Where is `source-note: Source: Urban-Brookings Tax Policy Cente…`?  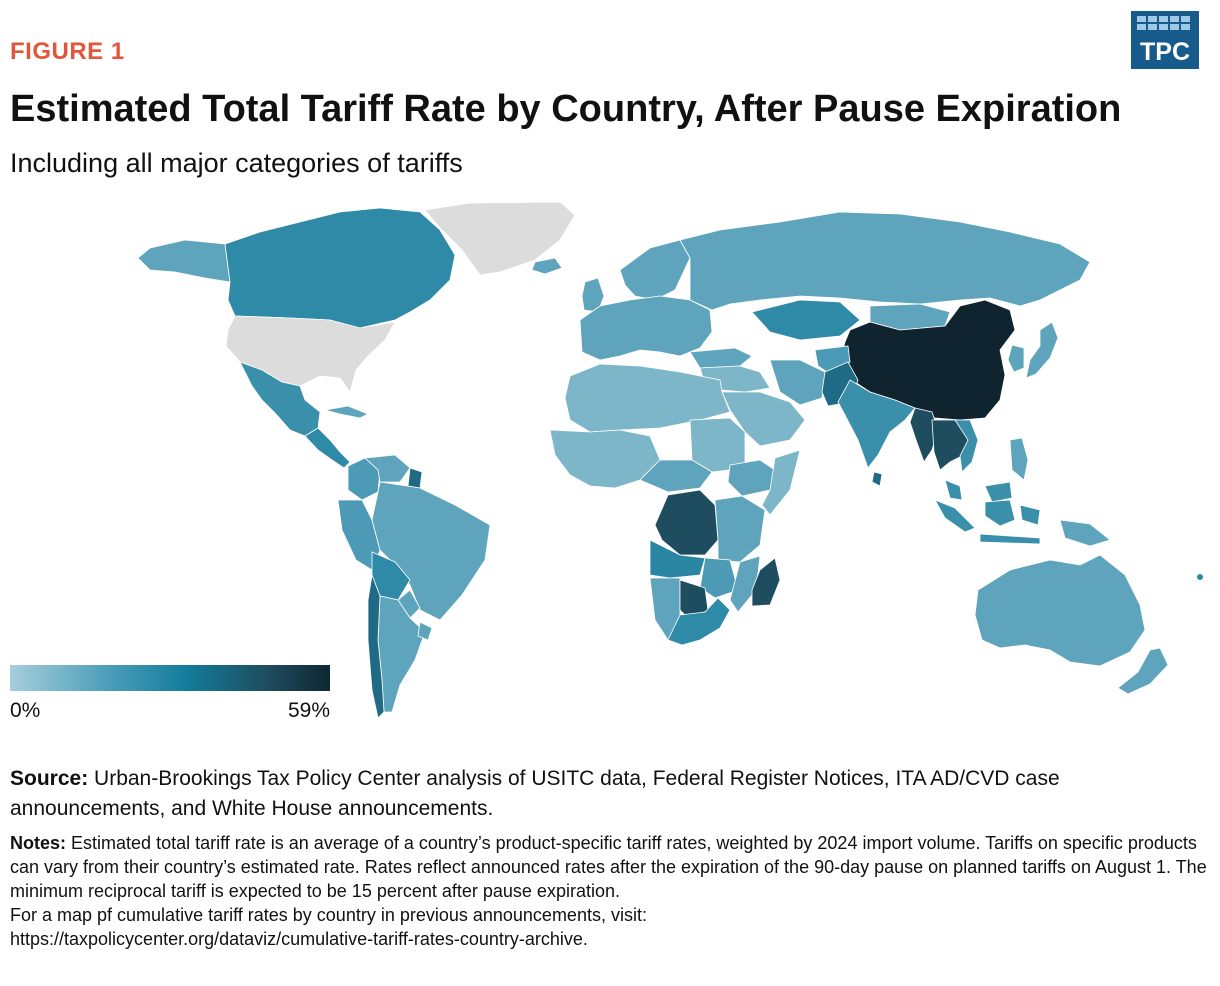
source-note: Source: Urban-Brookings Tax Policy Cente… is located at coordinates (610, 794).